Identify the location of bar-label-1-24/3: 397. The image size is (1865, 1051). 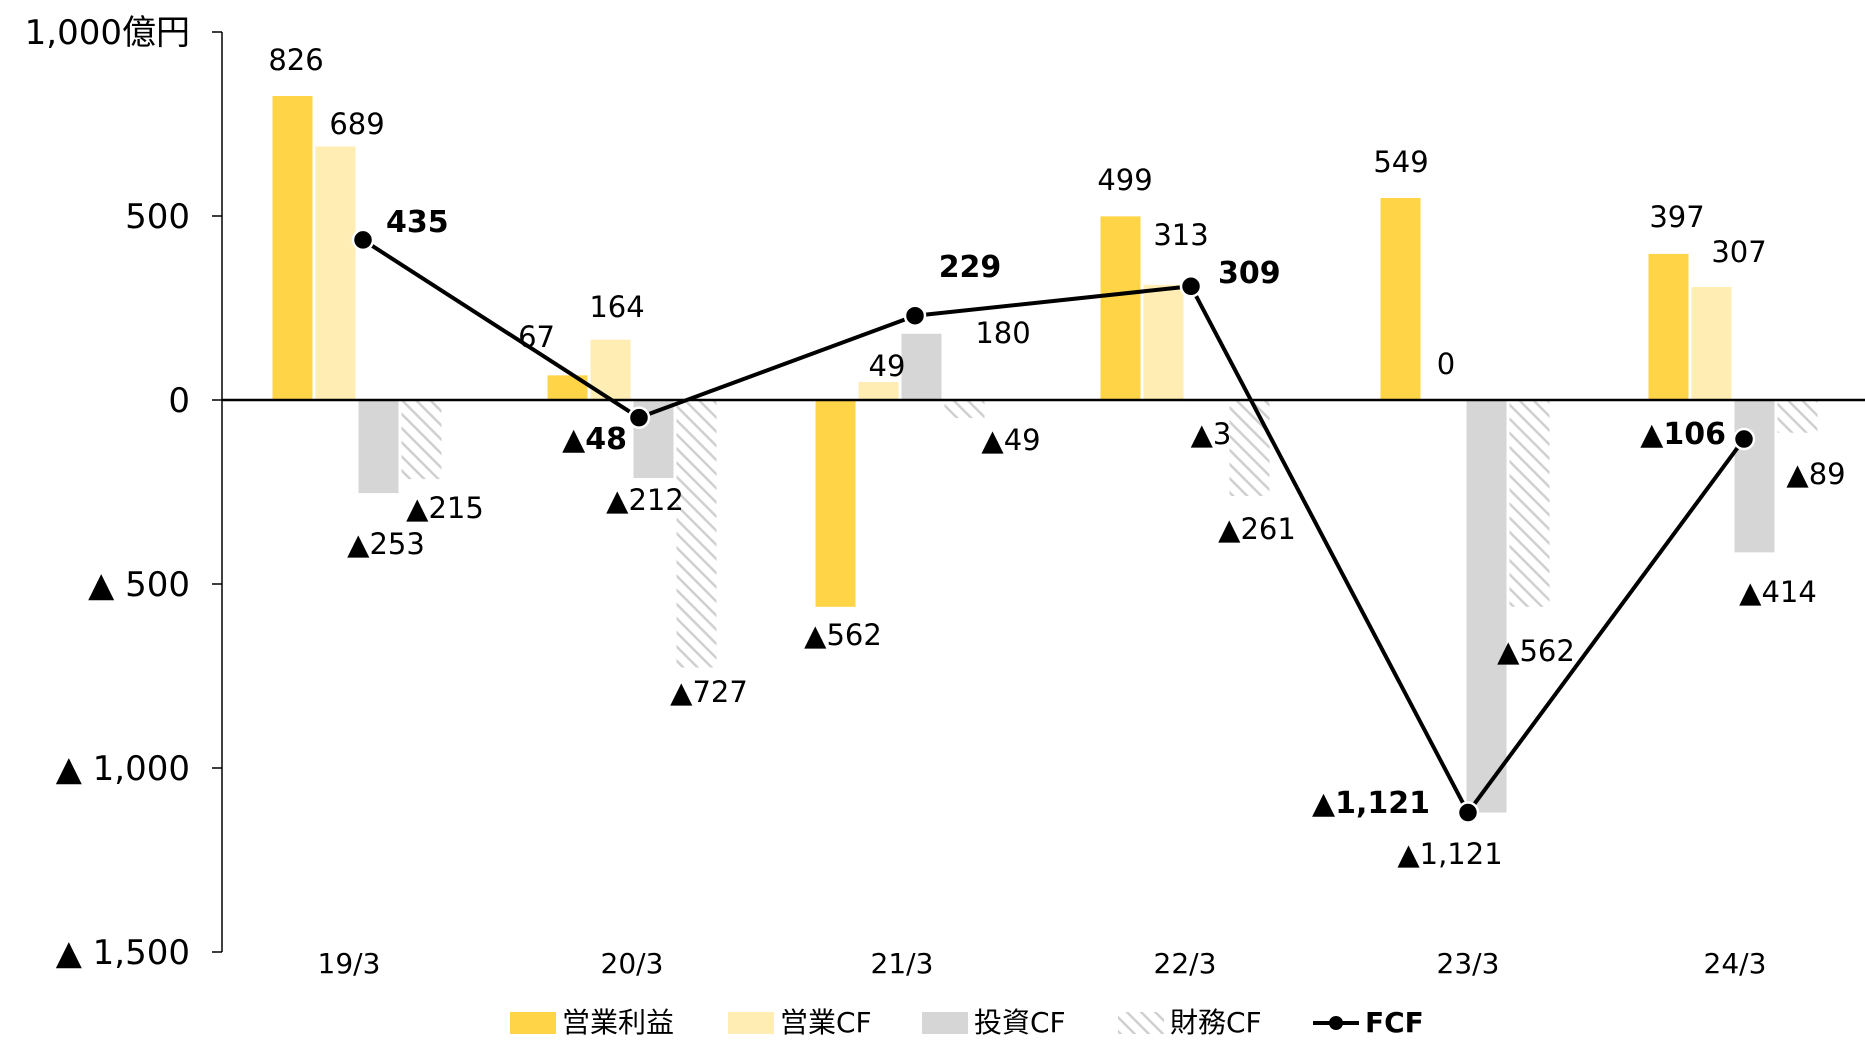
(1676, 217).